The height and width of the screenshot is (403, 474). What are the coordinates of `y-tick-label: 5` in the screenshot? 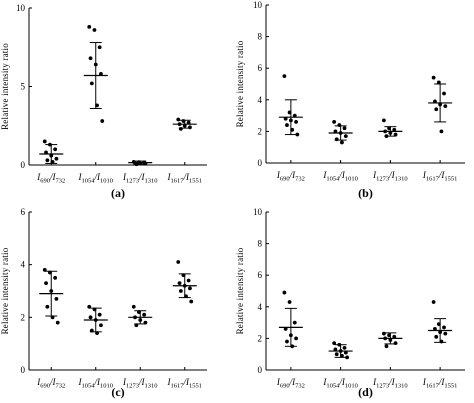 It's located at (23, 87).